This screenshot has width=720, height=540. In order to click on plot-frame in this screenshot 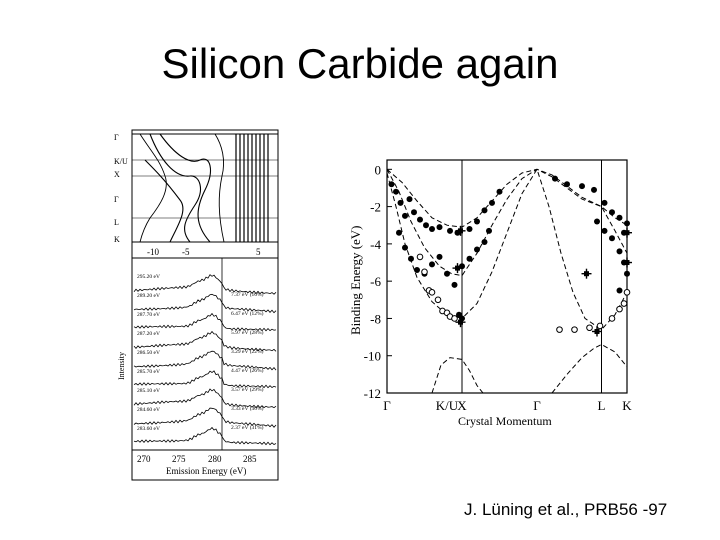, I will do `click(507, 276)`.